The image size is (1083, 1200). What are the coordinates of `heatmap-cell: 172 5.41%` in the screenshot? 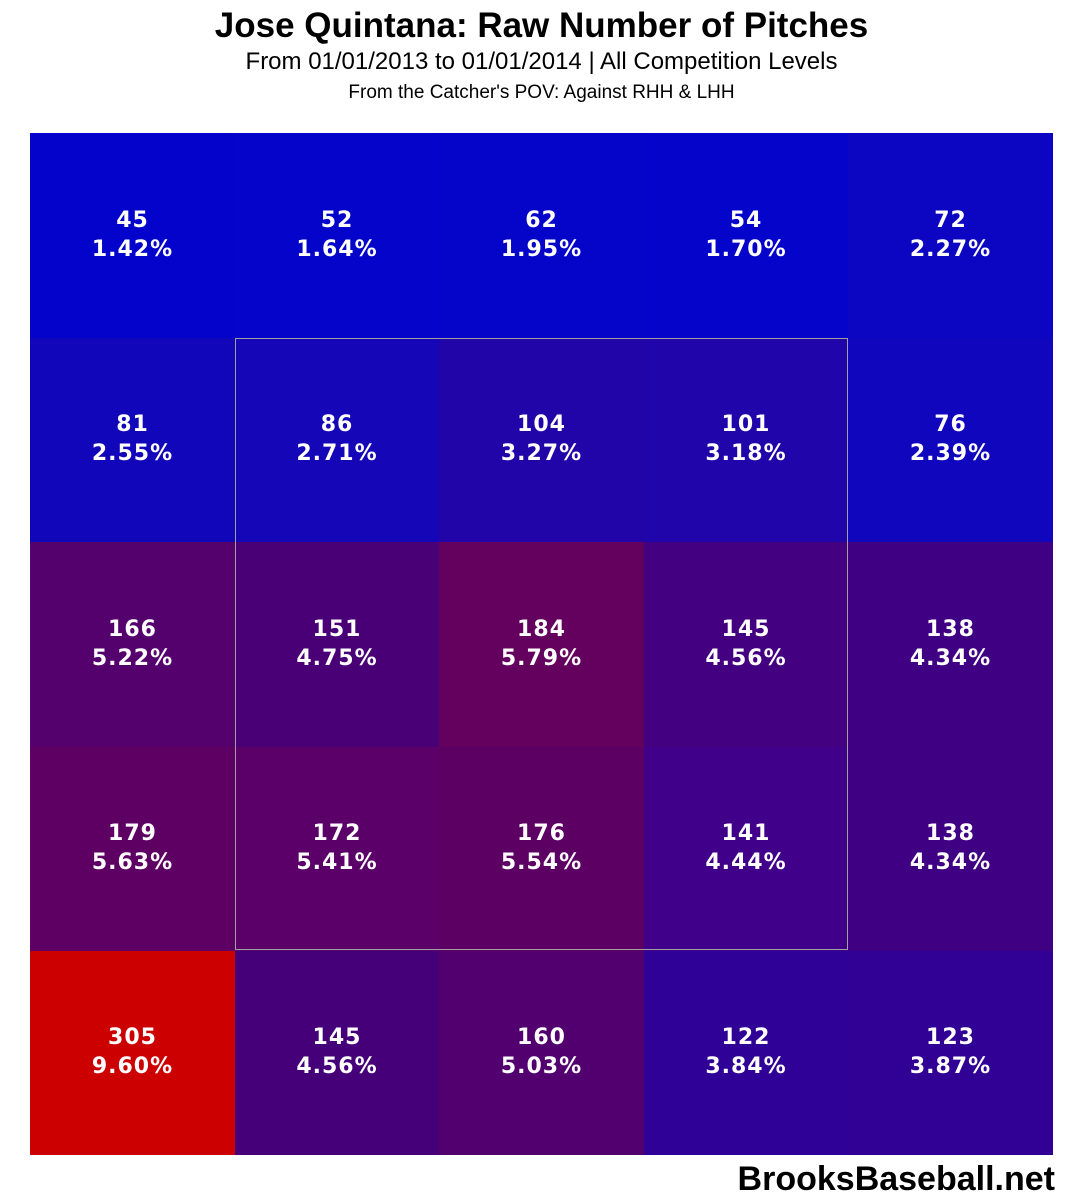 It's located at (337, 849).